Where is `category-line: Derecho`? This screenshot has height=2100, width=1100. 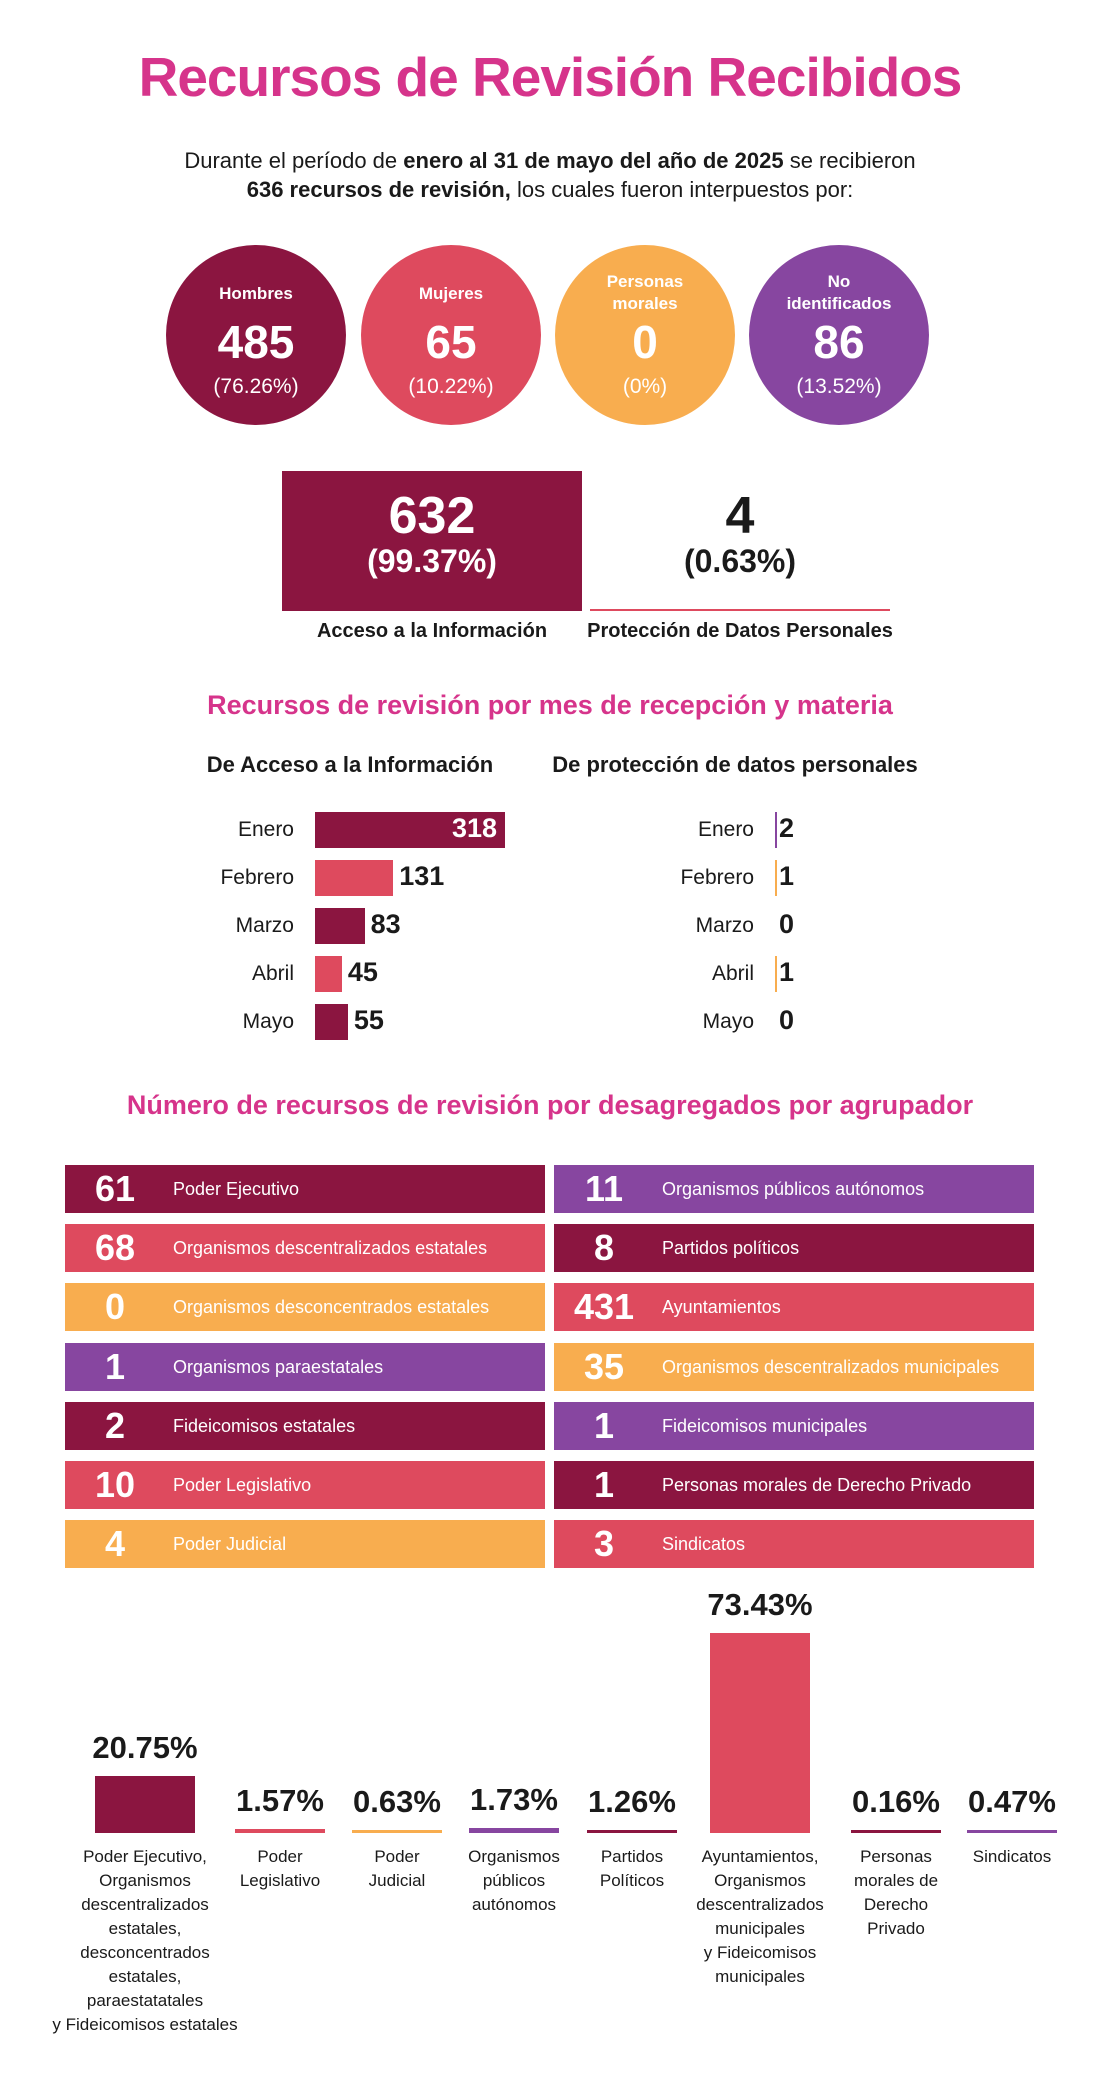 category-line: Derecho is located at coordinates (896, 1904).